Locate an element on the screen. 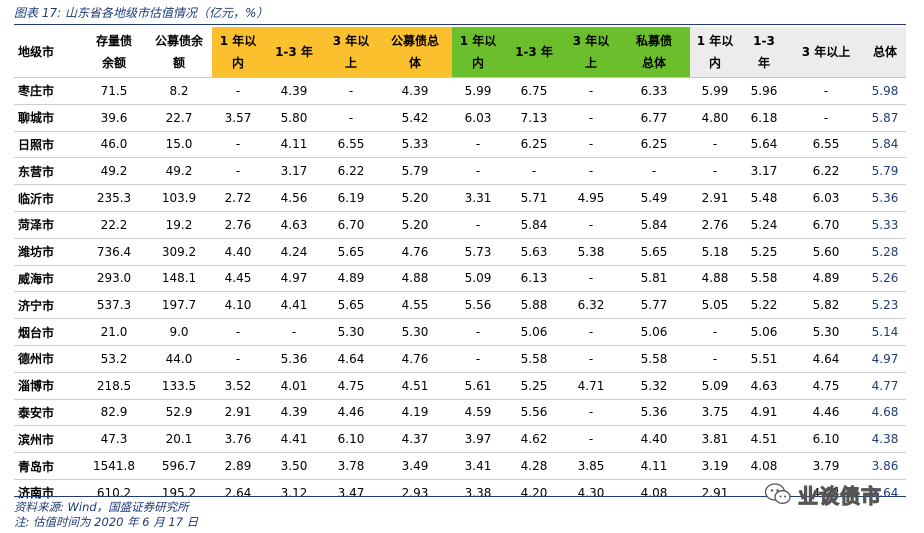  column-header-line: 存量债 is located at coordinates (113, 41).